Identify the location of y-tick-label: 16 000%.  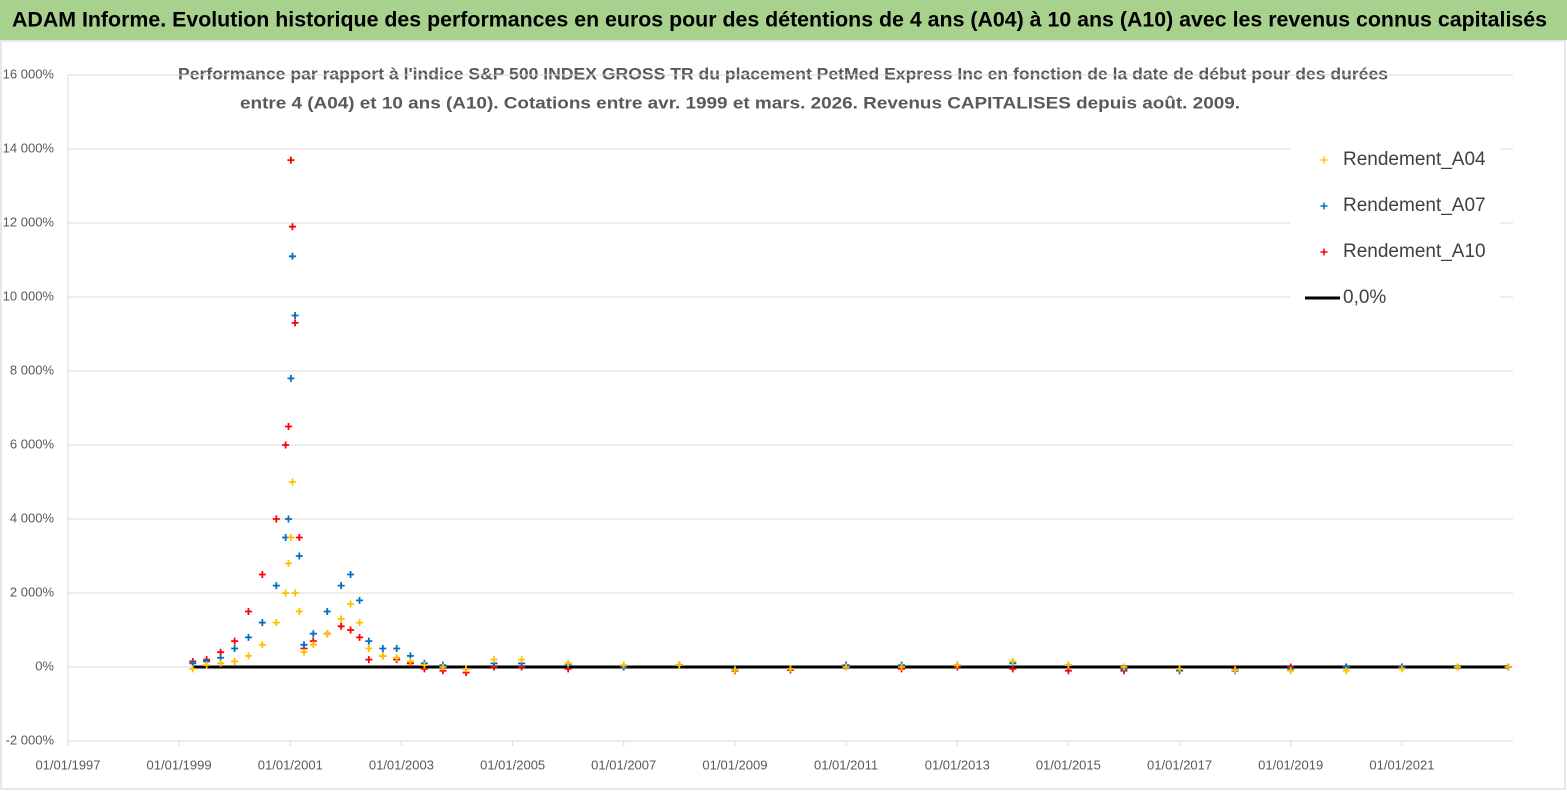
(29, 73).